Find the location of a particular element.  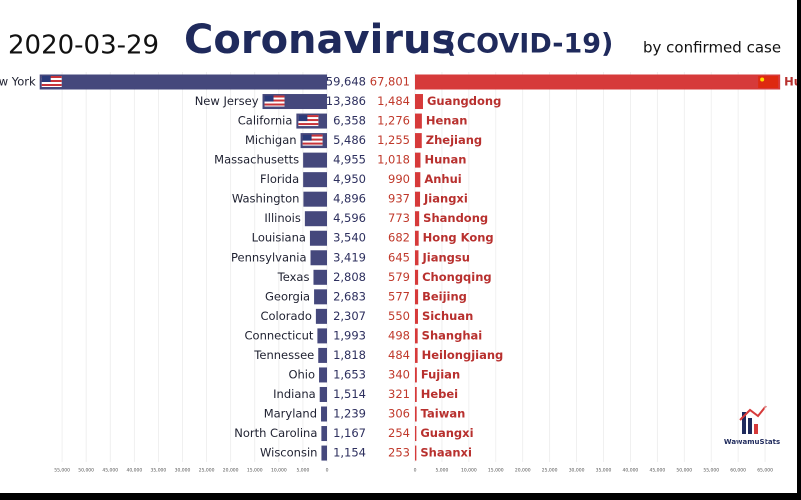

value-label: 498 is located at coordinates (399, 335).